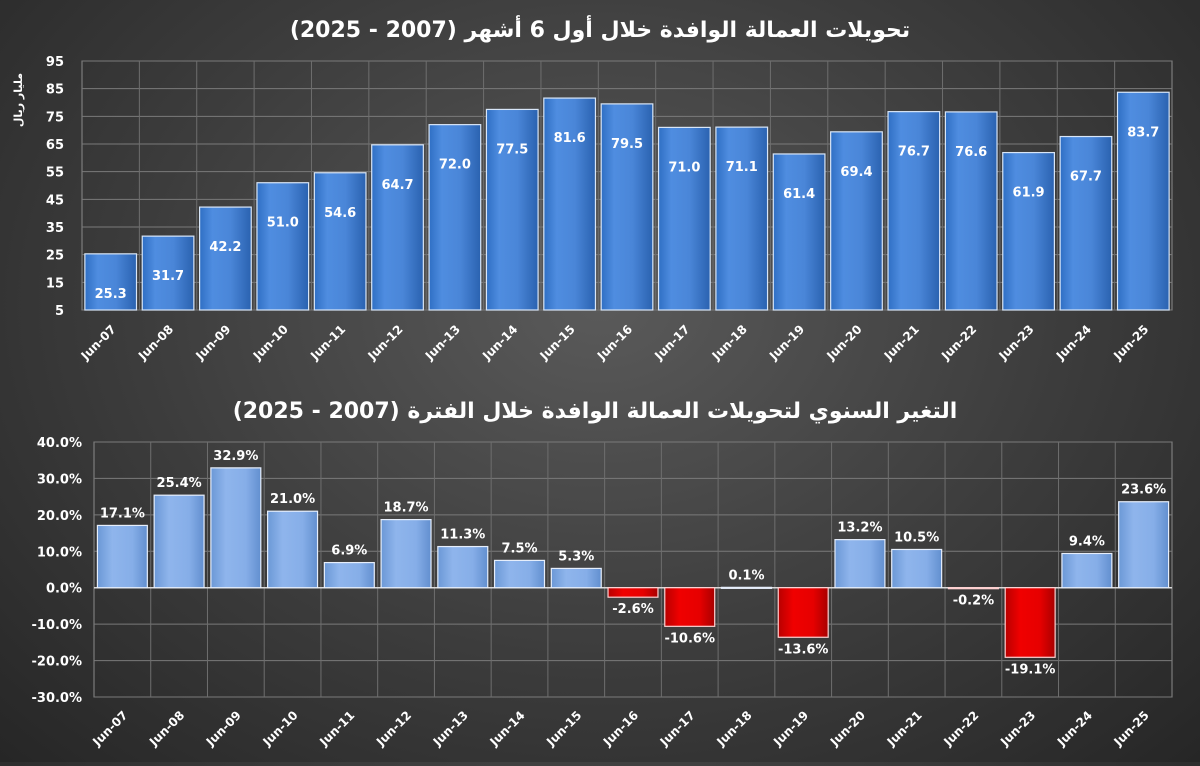 This screenshot has width=1200, height=766. Describe the element at coordinates (55, 283) in the screenshot. I see `chart1-ytick-label: 15` at that location.